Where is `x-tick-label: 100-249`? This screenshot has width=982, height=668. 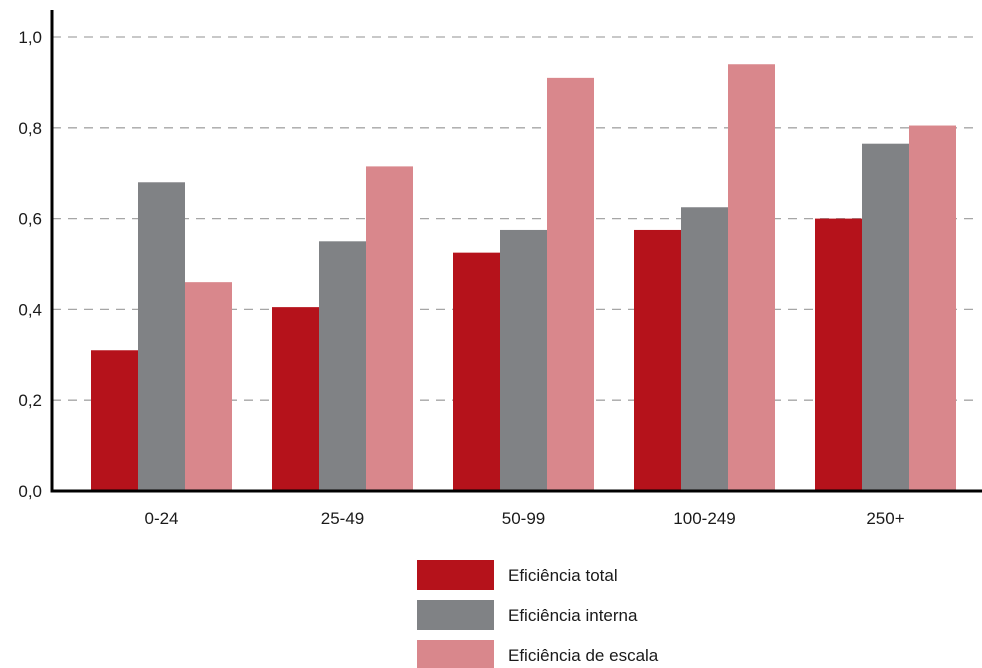 x-tick-label: 100-249 is located at coordinates (704, 518).